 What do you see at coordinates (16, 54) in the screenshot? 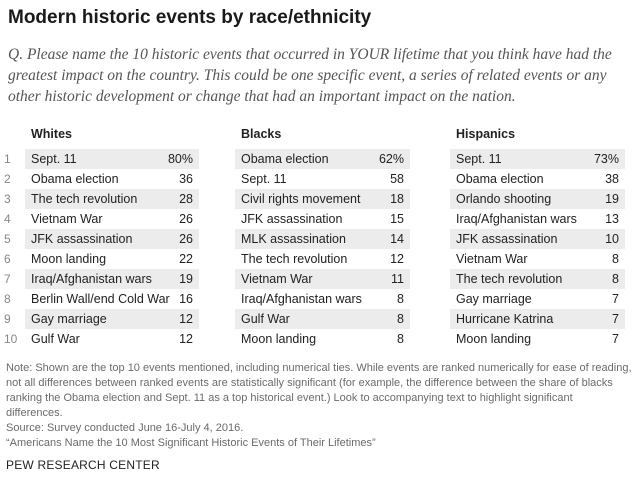
I see `question-prefix: Q.` at bounding box center [16, 54].